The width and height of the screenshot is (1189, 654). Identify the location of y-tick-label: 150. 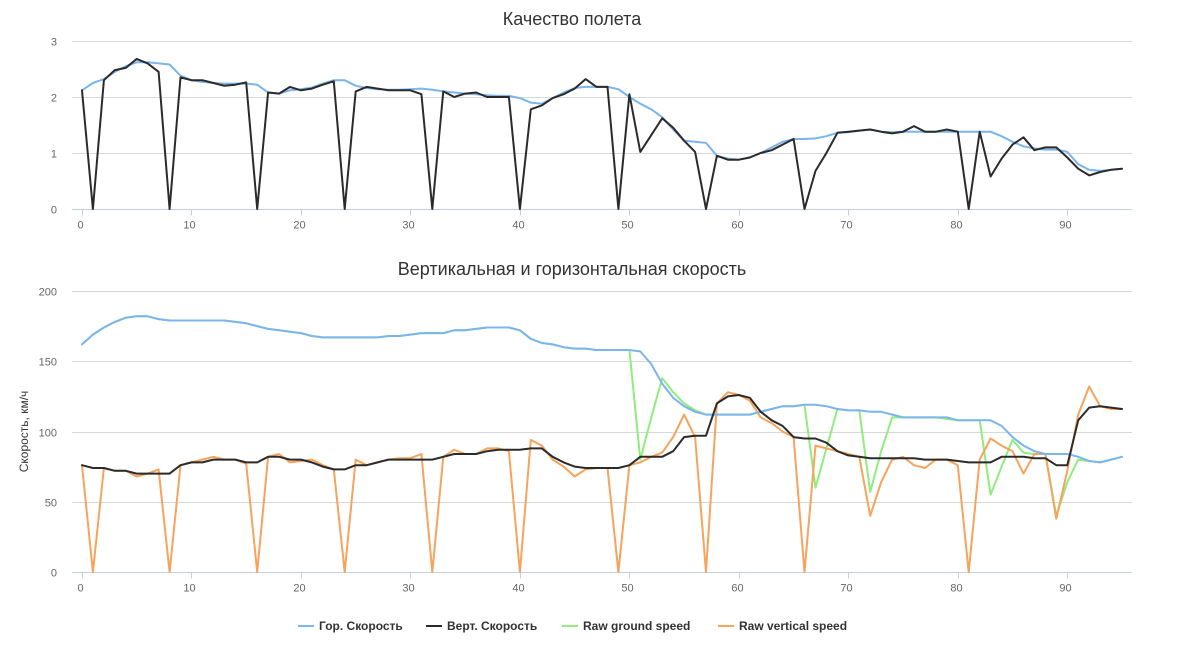
(48, 363).